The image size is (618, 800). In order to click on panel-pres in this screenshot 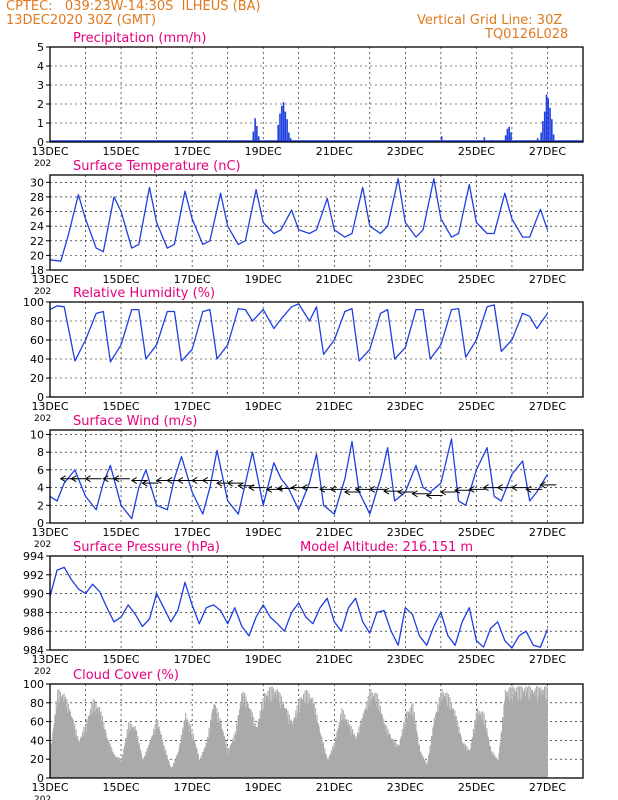, I will do `click(315, 603)`.